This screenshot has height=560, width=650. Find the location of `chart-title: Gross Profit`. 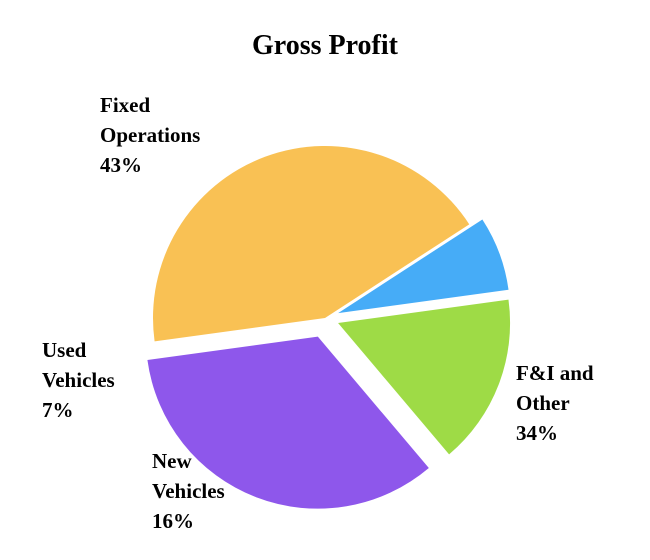

chart-title: Gross Profit is located at coordinates (325, 45).